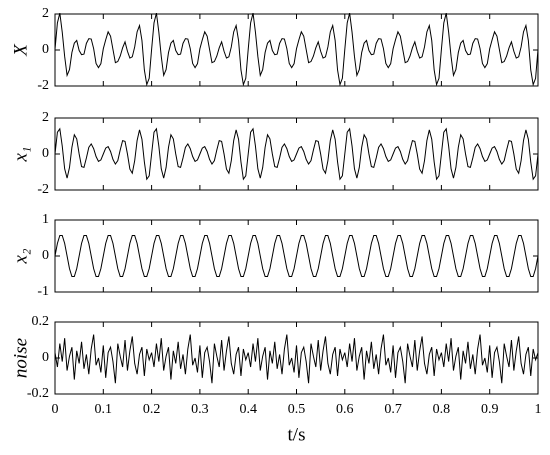  What do you see at coordinates (152, 409) in the screenshot?
I see `x-tick-label: 0.2` at bounding box center [152, 409].